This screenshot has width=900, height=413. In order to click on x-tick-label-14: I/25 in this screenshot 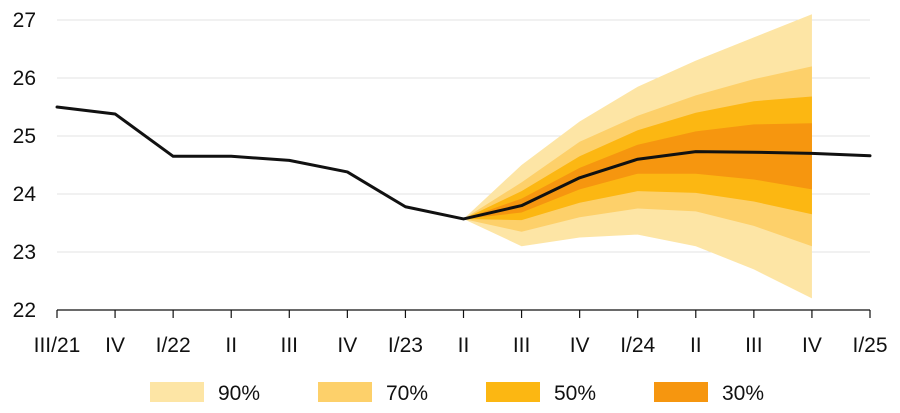, I will do `click(869, 345)`.